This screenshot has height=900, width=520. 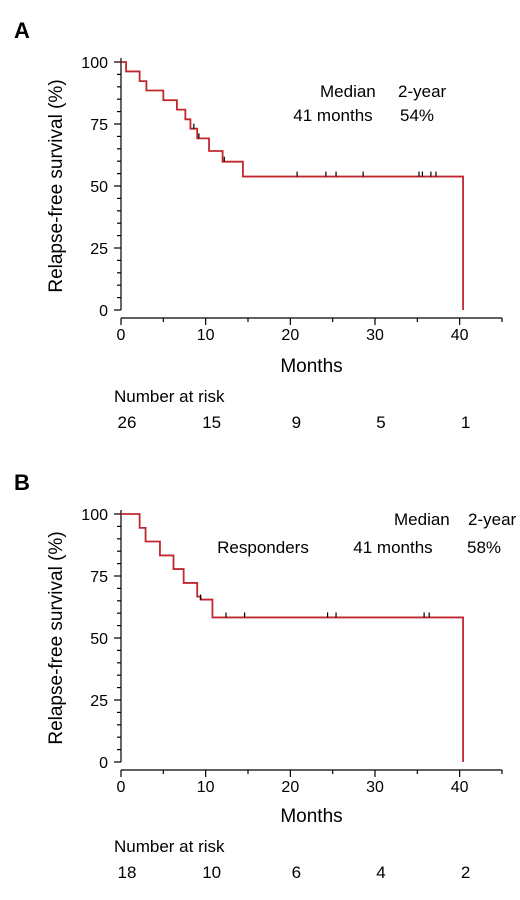 What do you see at coordinates (465, 872) in the screenshot?
I see `risk-table-value: 2` at bounding box center [465, 872].